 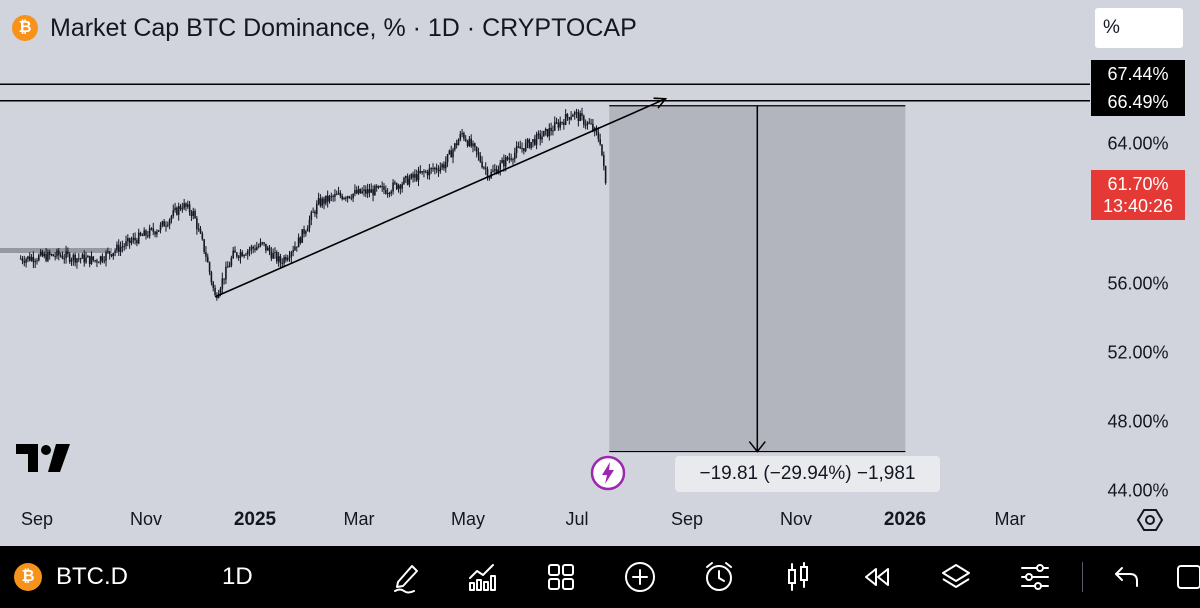 I want to click on replay-rewind-icon, so click(x=877, y=577).